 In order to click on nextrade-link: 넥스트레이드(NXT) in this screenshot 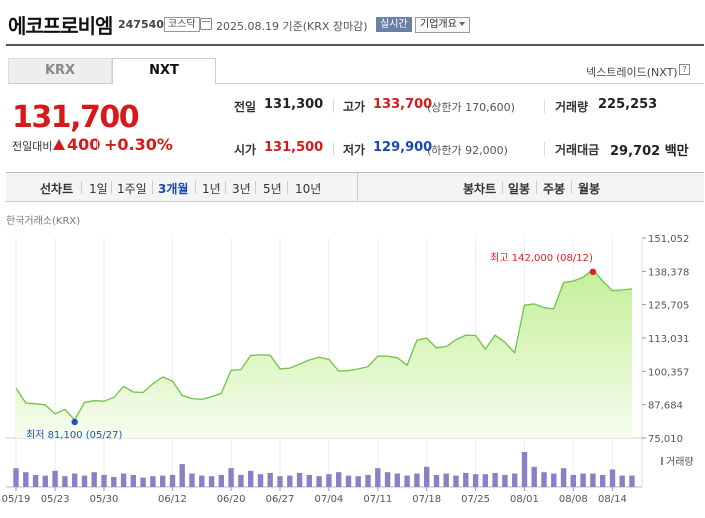, I will do `click(632, 72)`.